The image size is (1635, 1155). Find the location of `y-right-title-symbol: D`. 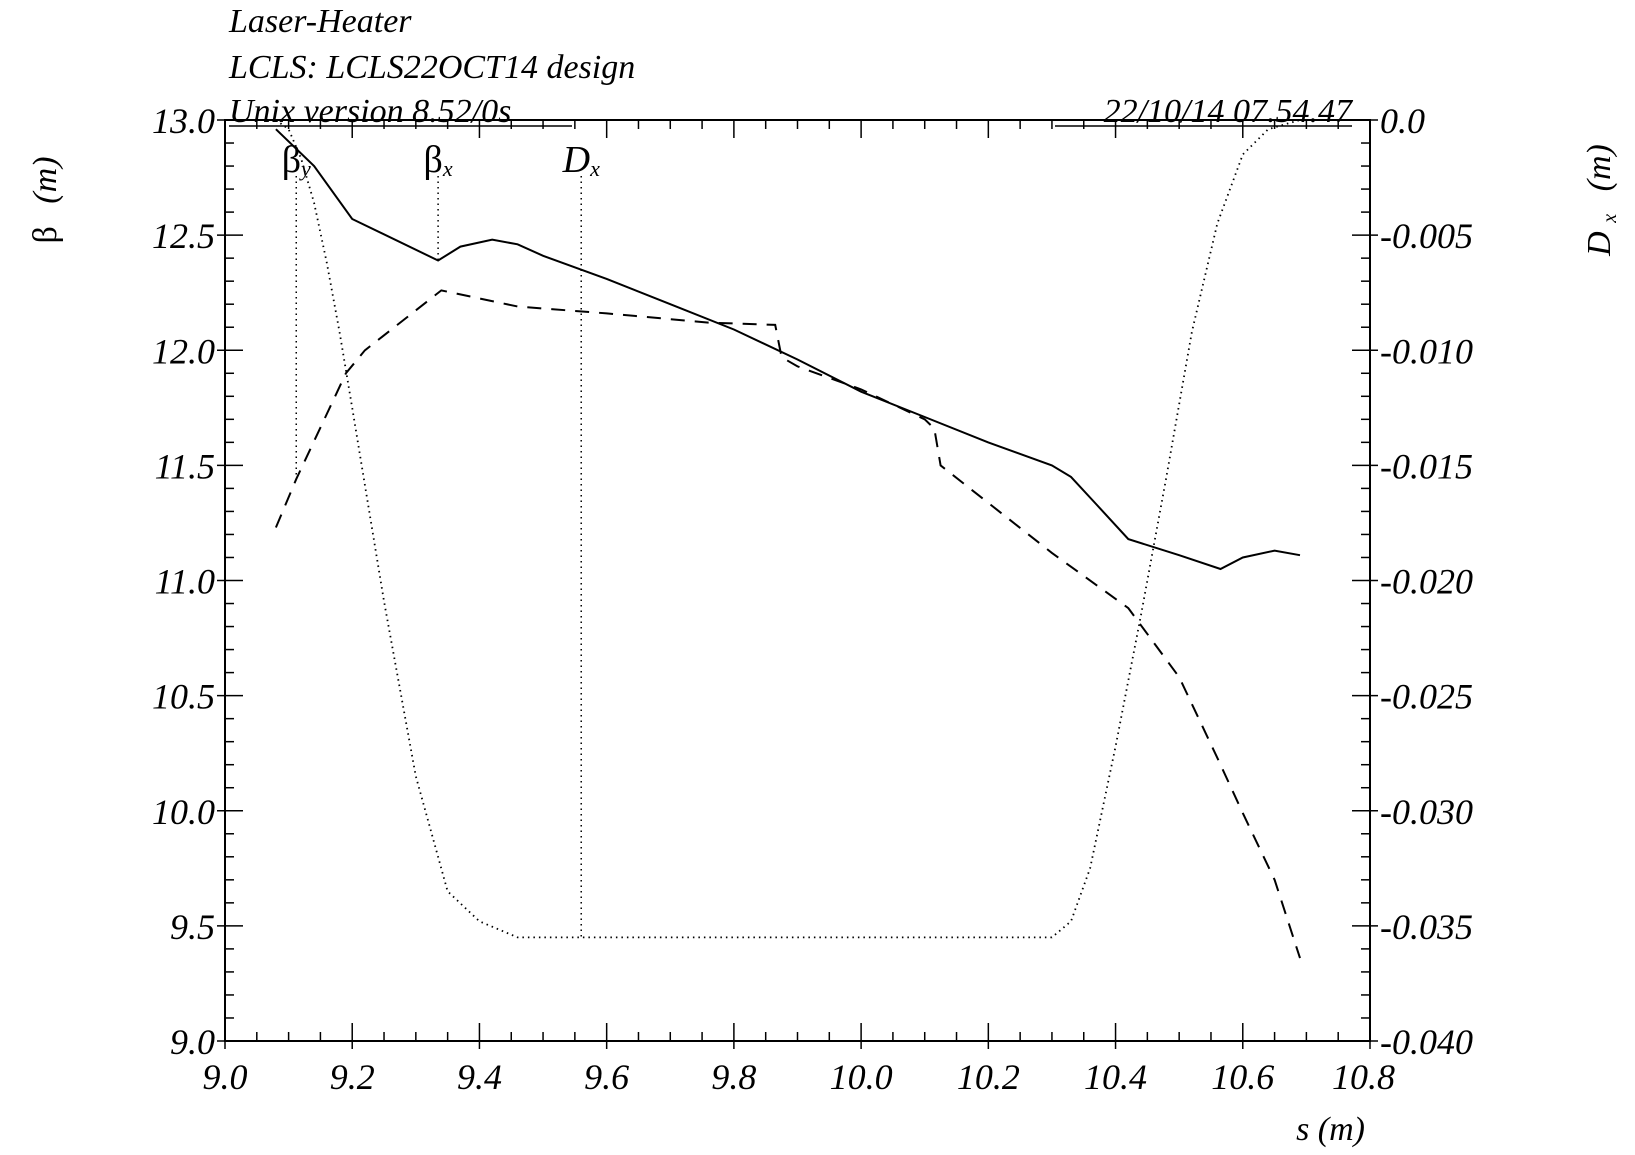

y-right-title-symbol: D is located at coordinates (1599, 244).